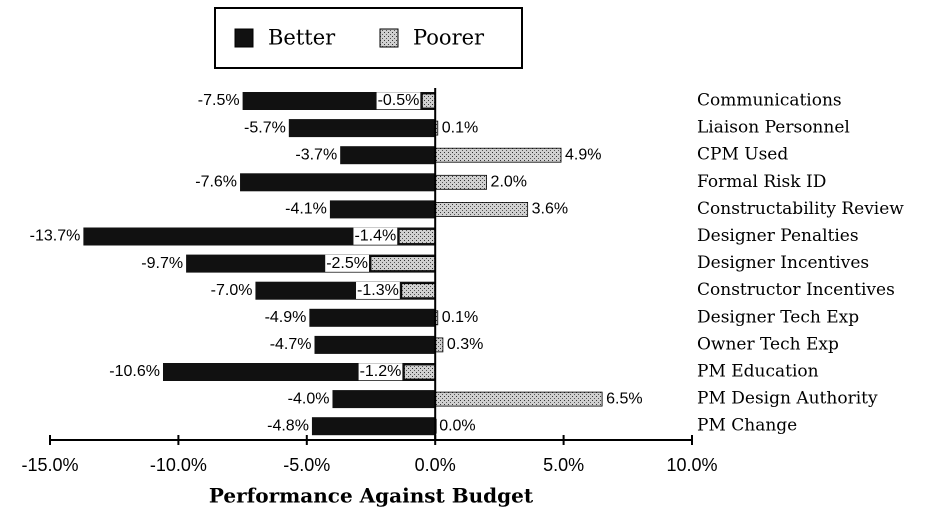 This screenshot has width=941, height=511. What do you see at coordinates (178, 465) in the screenshot?
I see `x-tick-label: -10.0%` at bounding box center [178, 465].